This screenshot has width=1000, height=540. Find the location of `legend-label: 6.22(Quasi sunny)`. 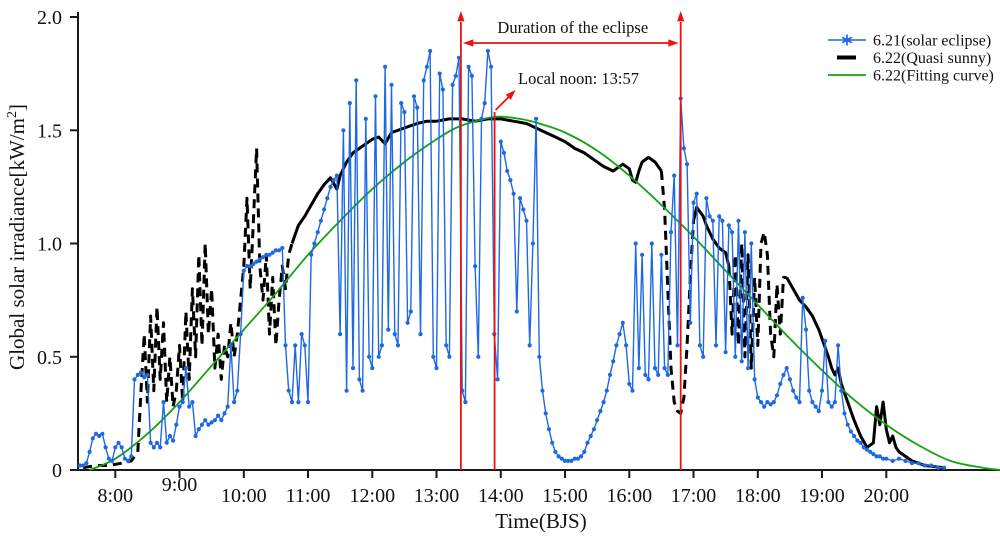

legend-label: 6.22(Quasi sunny) is located at coordinates (932, 58).